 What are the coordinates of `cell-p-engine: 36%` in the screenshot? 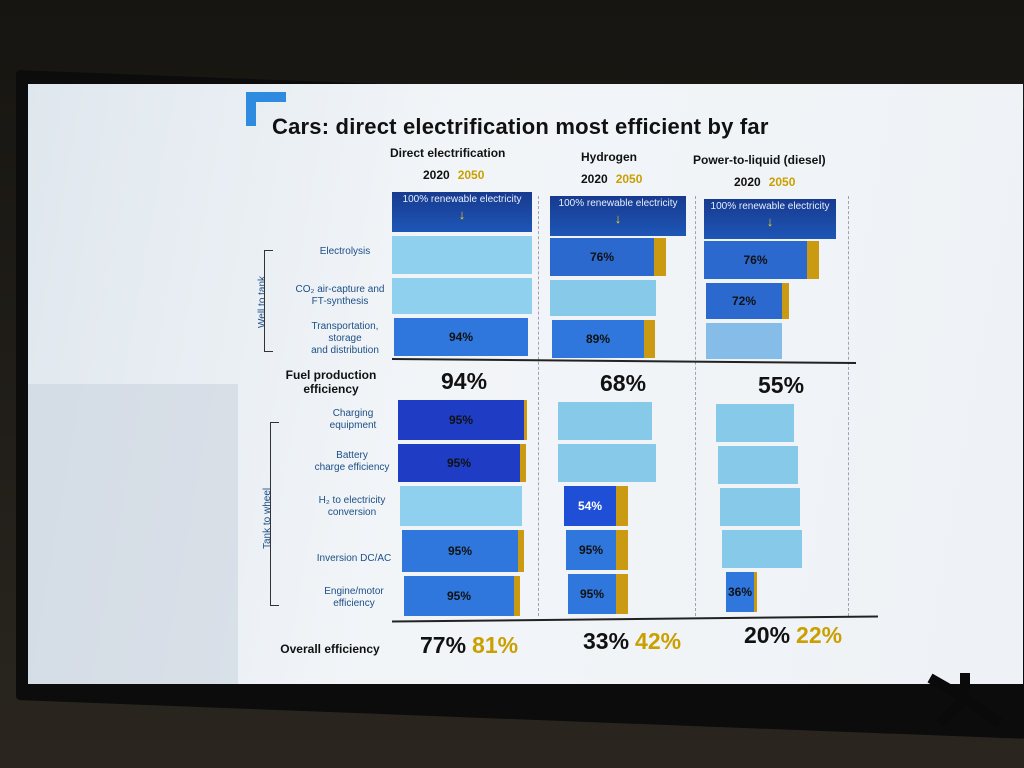 It's located at (796, 592).